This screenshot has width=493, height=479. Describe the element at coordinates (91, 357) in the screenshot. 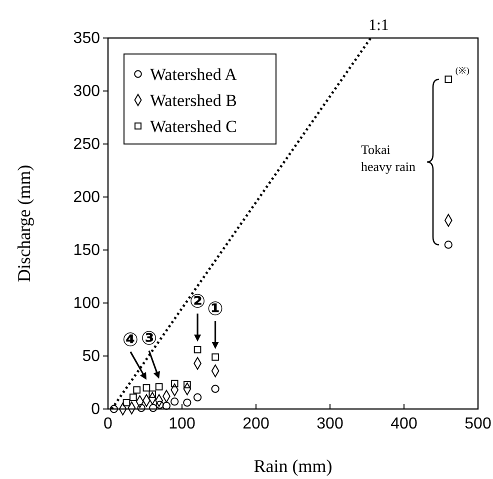

I see `y-tick-label: 50` at that location.